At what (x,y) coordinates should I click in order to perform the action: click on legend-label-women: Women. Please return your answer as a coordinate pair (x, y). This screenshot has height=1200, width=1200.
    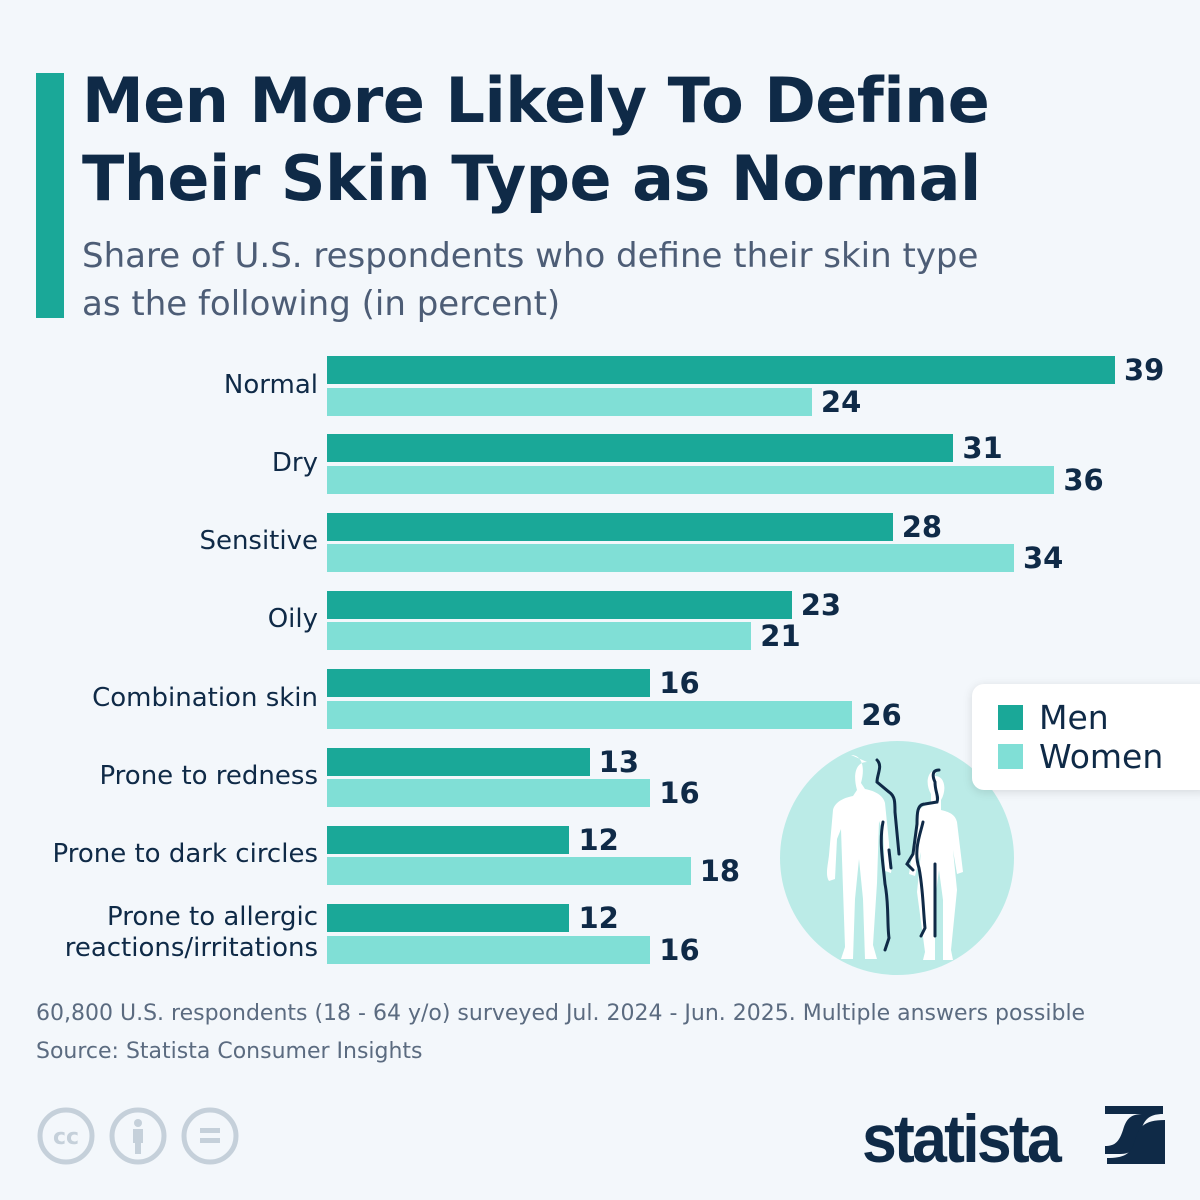
    Looking at the image, I should click on (1101, 756).